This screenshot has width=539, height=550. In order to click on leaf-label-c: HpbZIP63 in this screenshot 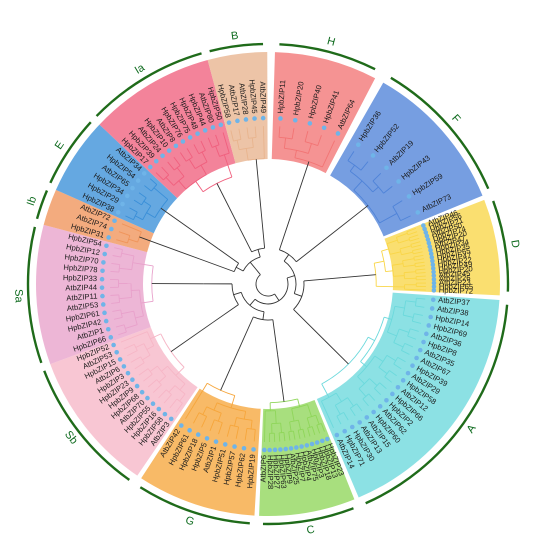, I will do `click(283, 471)`.